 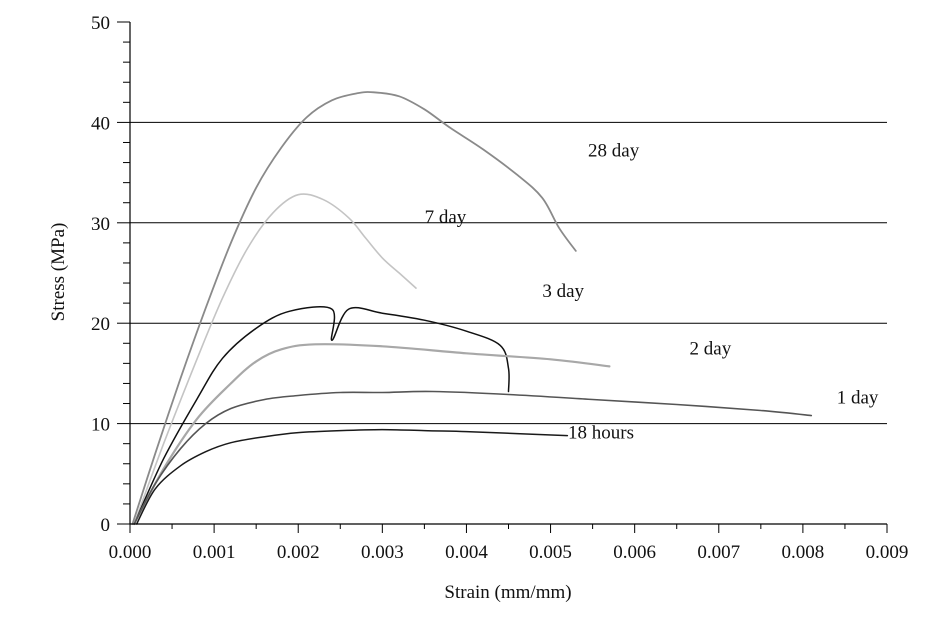 What do you see at coordinates (887, 552) in the screenshot?
I see `x-tick-label: 0.009` at bounding box center [887, 552].